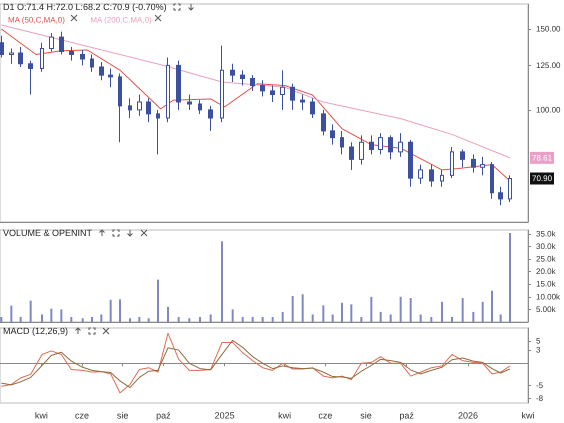 The image size is (564, 423). What do you see at coordinates (255, 364) in the screenshot?
I see `line-series` at bounding box center [255, 364].